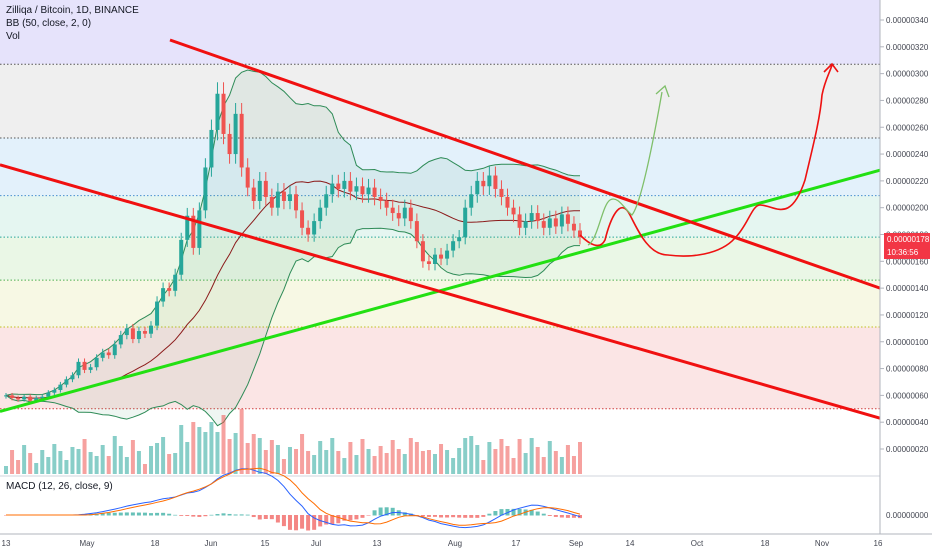 Image resolution: width=932 pixels, height=550 pixels. I want to click on x-tick-label: Nov, so click(822, 543).